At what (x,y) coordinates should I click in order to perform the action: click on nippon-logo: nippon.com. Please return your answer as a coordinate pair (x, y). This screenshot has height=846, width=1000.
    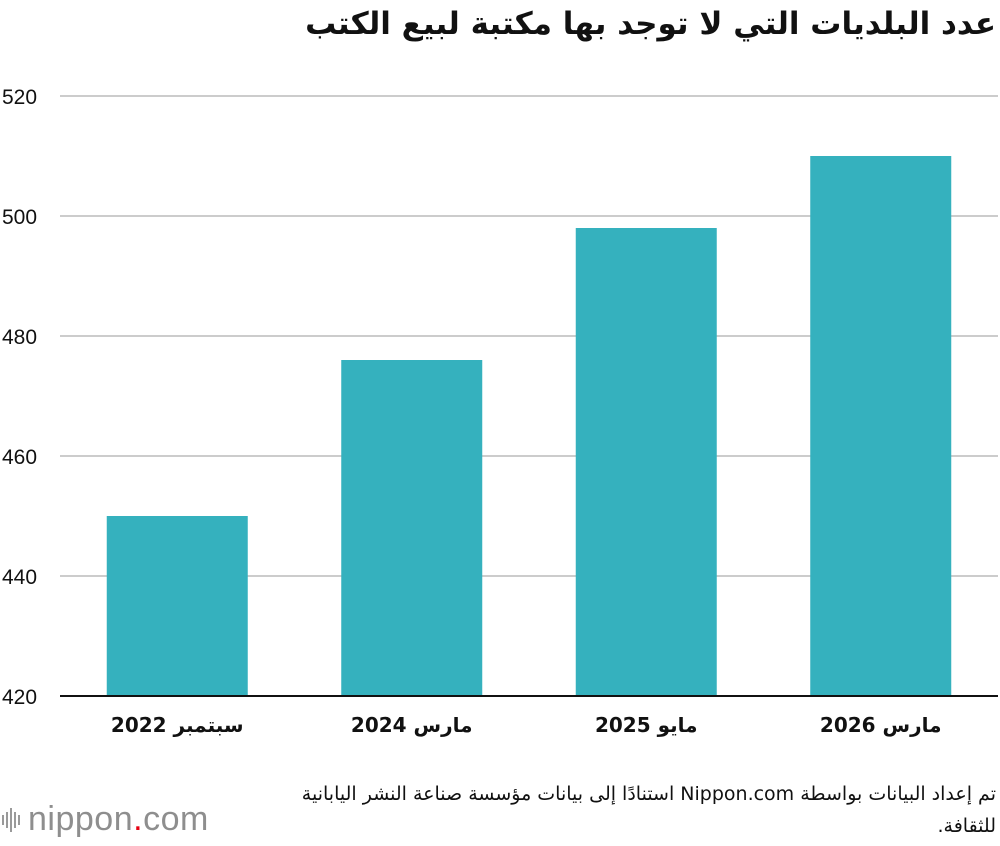
    Looking at the image, I should click on (105, 819).